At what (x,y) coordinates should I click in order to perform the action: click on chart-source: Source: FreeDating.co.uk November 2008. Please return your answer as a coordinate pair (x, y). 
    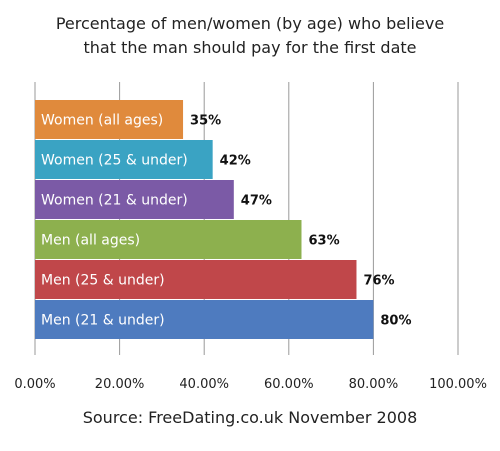
    Looking at the image, I should click on (250, 417).